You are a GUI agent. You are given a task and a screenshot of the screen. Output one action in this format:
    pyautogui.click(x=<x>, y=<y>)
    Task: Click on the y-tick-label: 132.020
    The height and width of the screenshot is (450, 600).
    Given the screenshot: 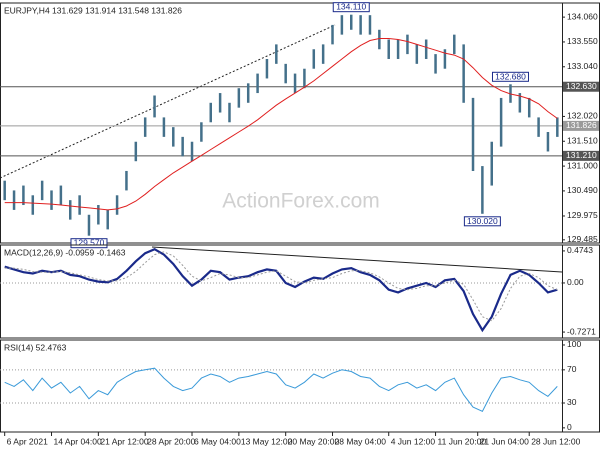 What is the action you would take?
    pyautogui.click(x=582, y=116)
    